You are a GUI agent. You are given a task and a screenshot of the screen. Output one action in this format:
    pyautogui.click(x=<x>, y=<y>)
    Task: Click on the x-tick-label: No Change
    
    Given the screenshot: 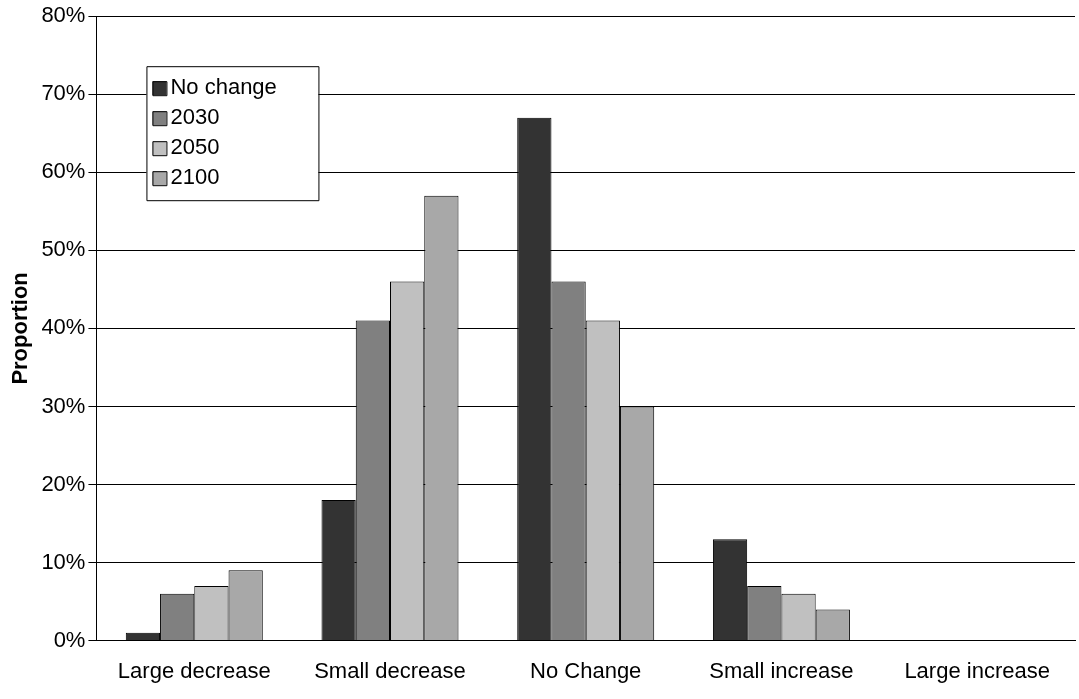 What is the action you would take?
    pyautogui.click(x=586, y=670)
    